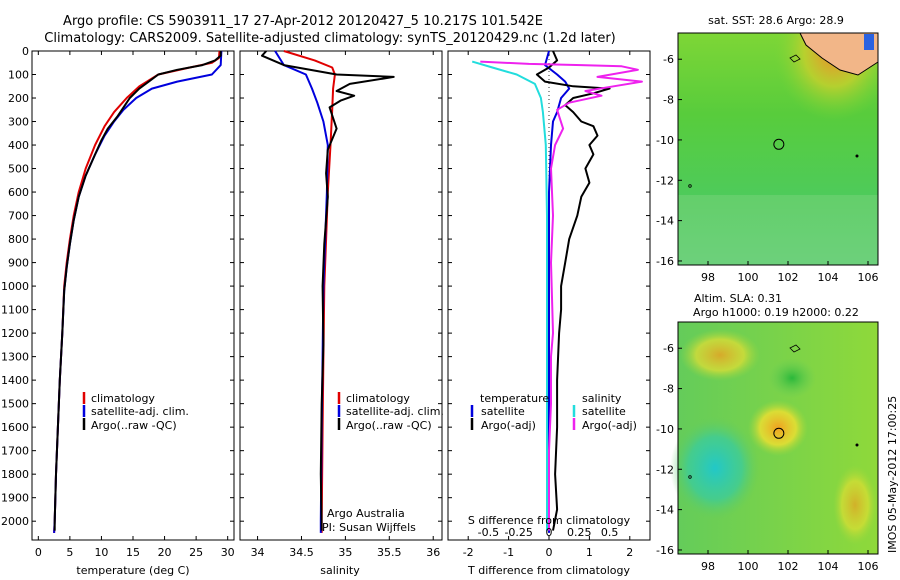  What do you see at coordinates (301, 552) in the screenshot?
I see `x-tick-label: 34.5` at bounding box center [301, 552].